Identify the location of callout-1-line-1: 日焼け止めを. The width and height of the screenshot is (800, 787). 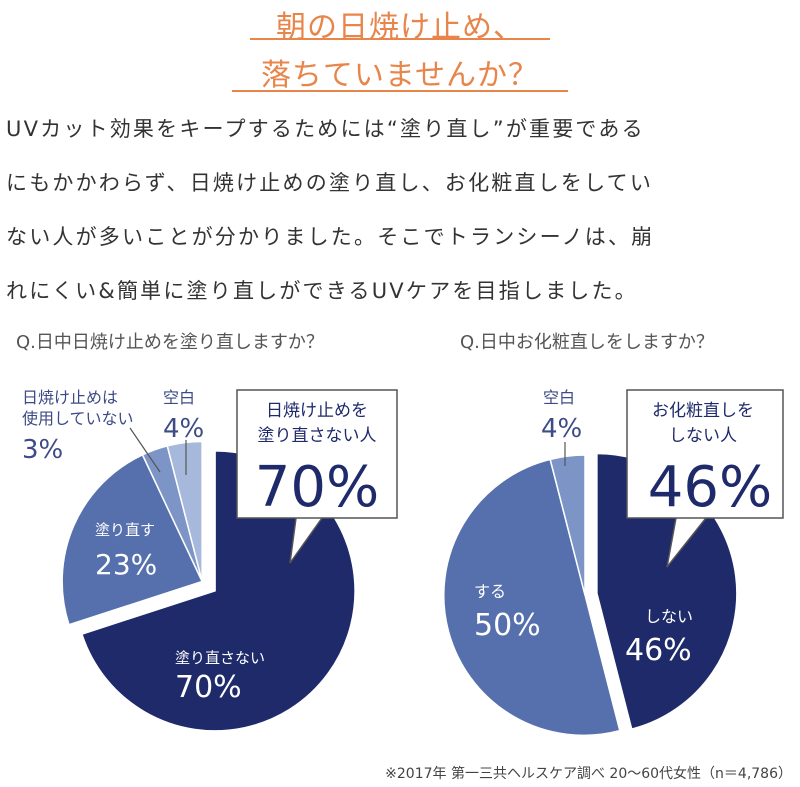
(317, 411).